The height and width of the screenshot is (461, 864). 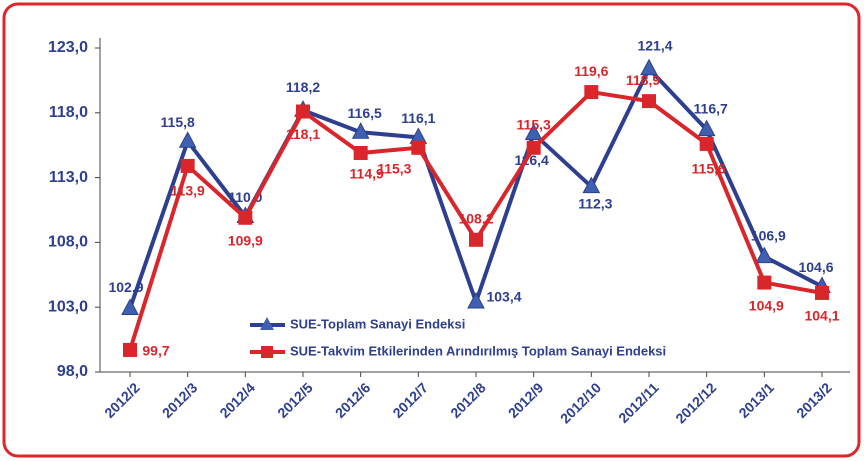 What do you see at coordinates (178, 122) in the screenshot?
I see `data-label: 115,8` at bounding box center [178, 122].